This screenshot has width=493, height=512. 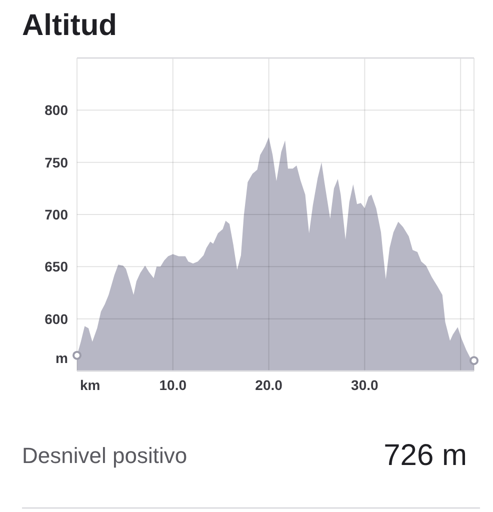 I want to click on y-axis-title: m, so click(x=62, y=358).